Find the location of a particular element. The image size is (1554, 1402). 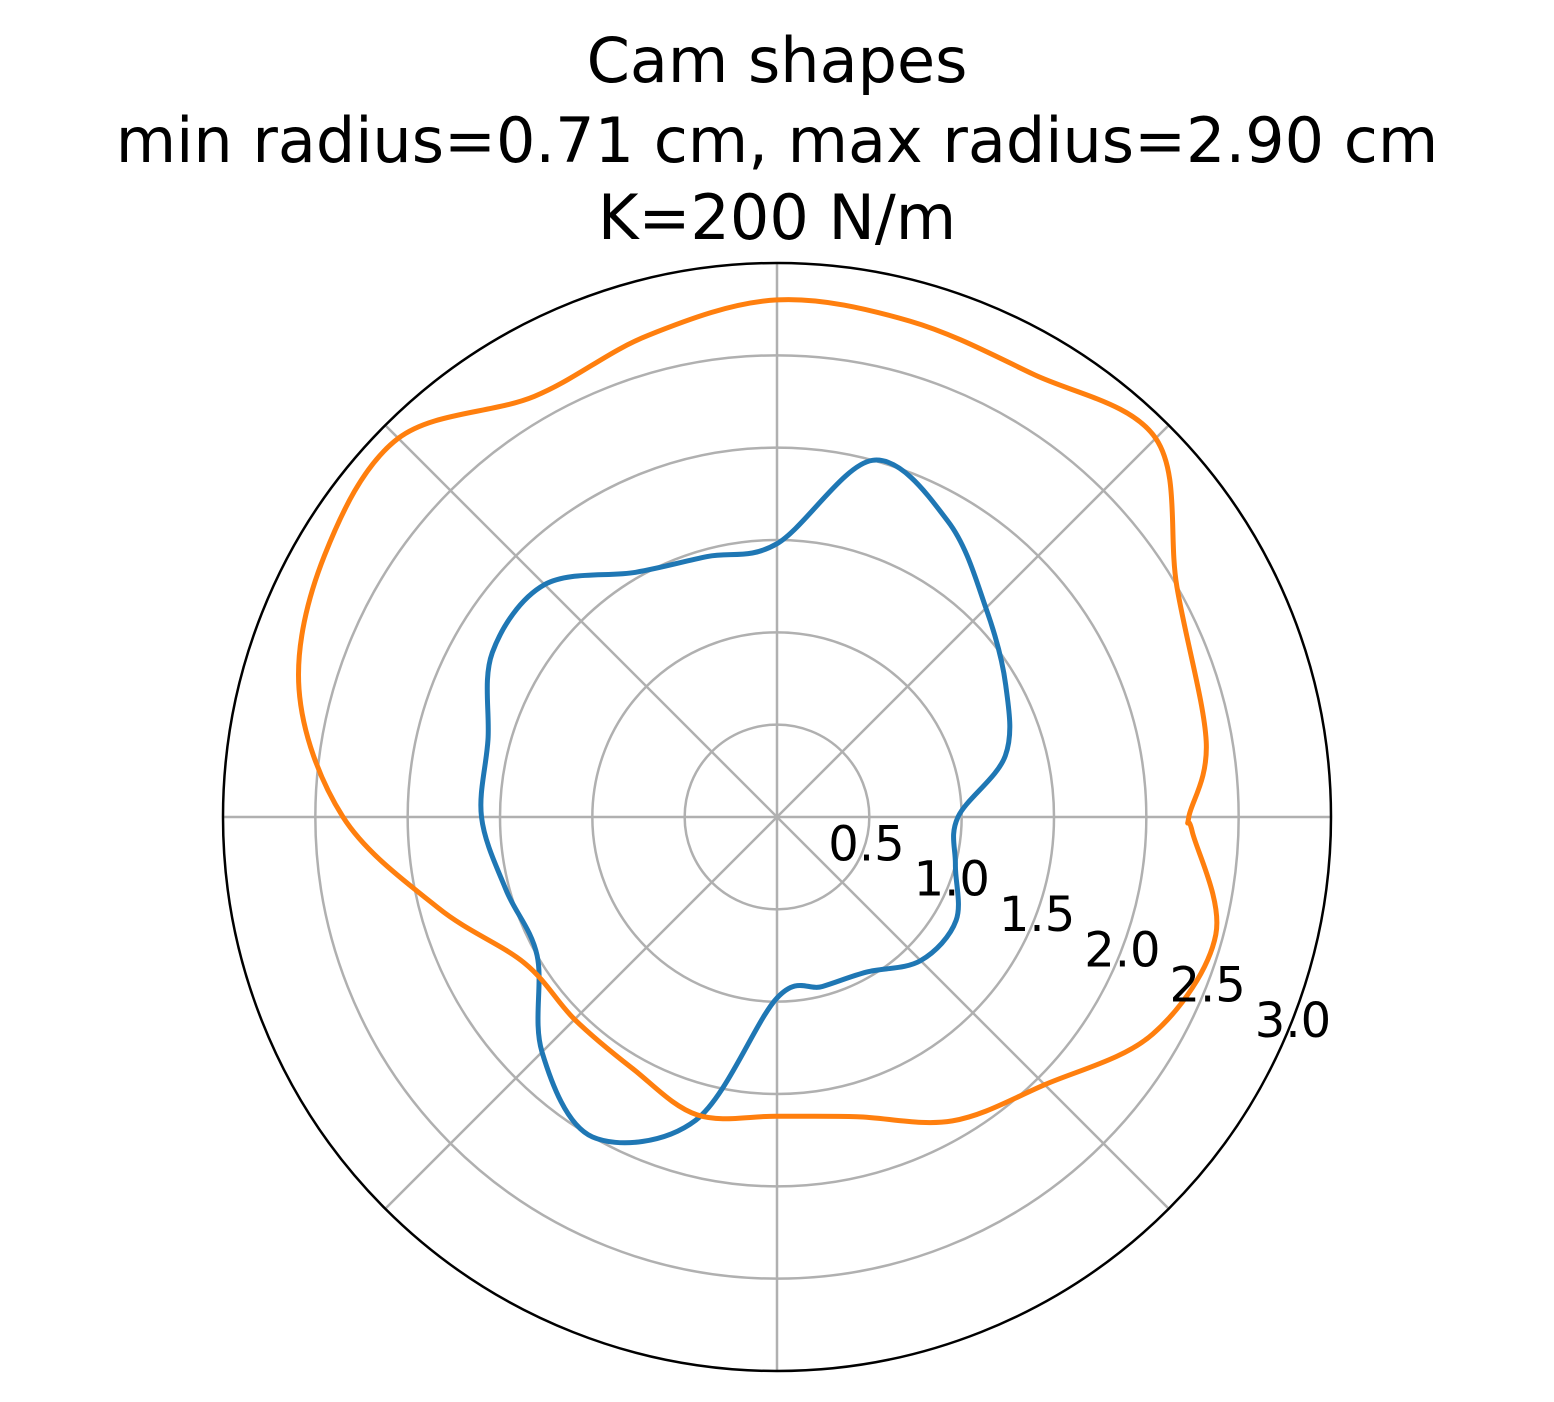

title-line-2: min radius=0.71 cm, max radius=2.90 cm is located at coordinates (777, 140).